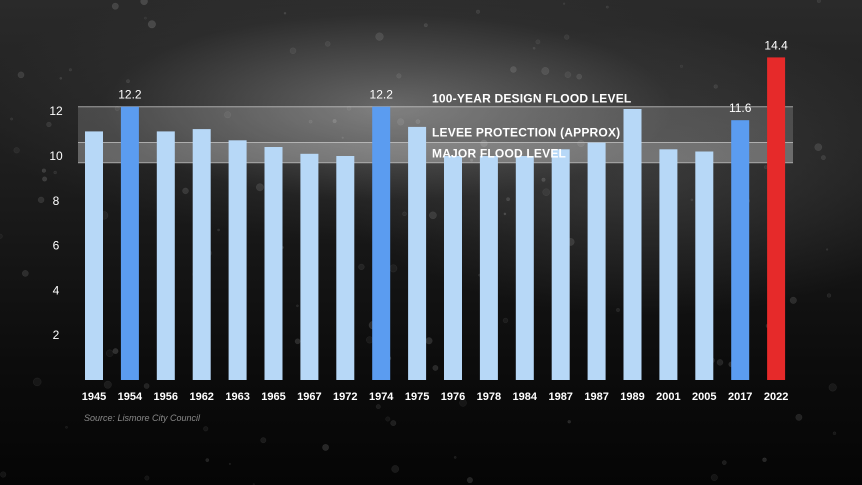 This screenshot has width=862, height=485. What do you see at coordinates (417, 397) in the screenshot?
I see `x-tick-label: 1975` at bounding box center [417, 397].